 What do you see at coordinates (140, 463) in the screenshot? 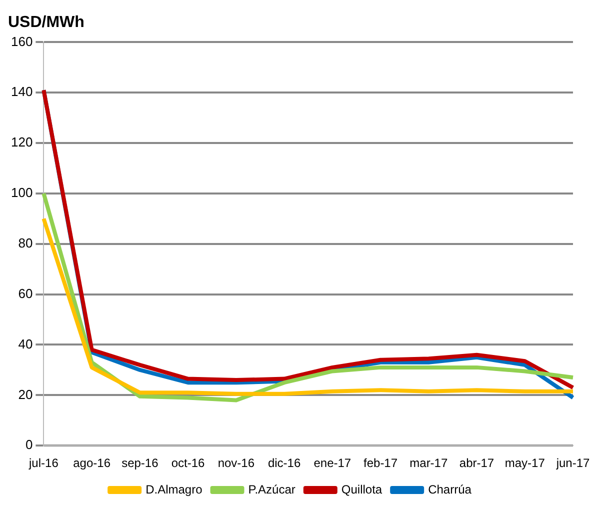
I see `x-tick-label: sep-16` at bounding box center [140, 463].